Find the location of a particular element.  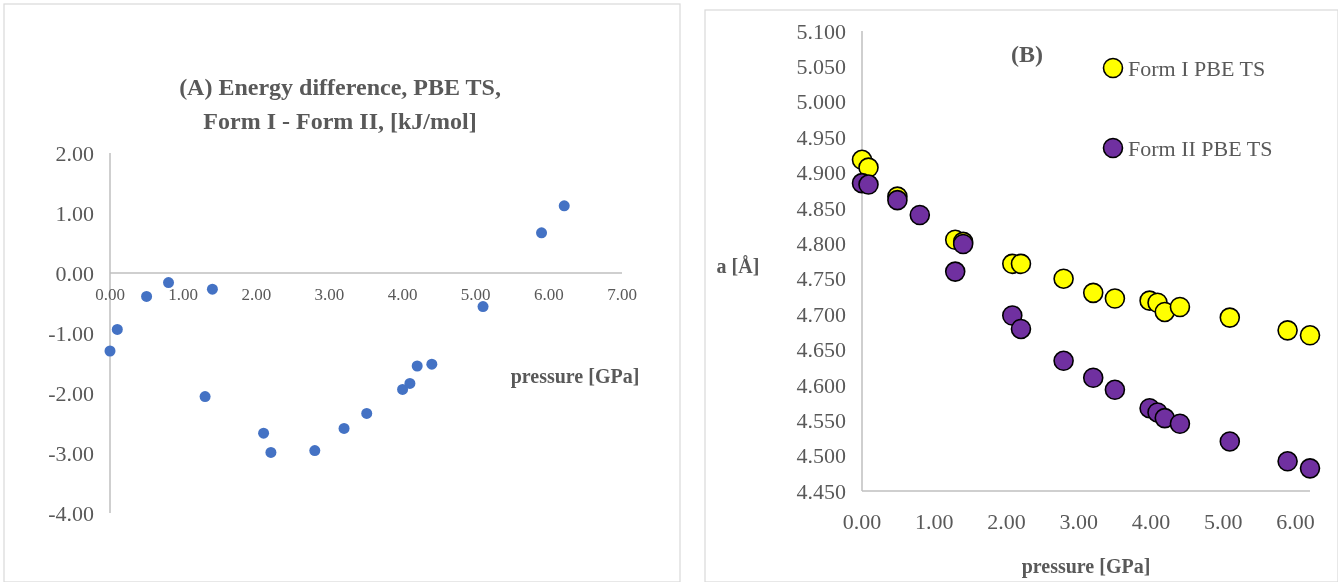

x-tick-label: 7.00 is located at coordinates (622, 294).